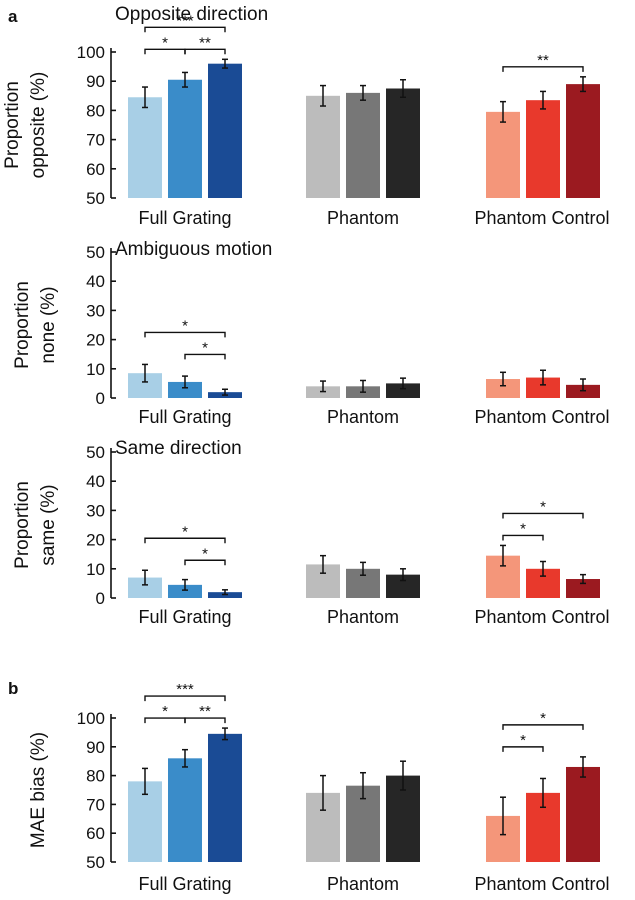 Image resolution: width=635 pixels, height=900 pixels. Describe the element at coordinates (13, 688) in the screenshot. I see `panel-letter: b` at that location.